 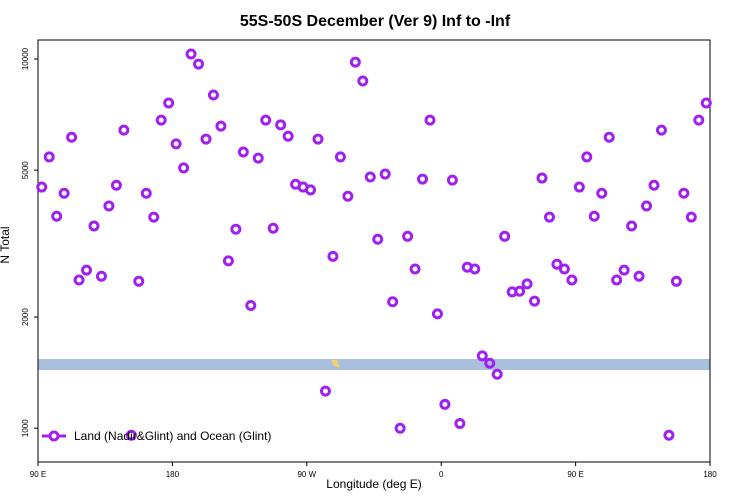 I want to click on x-tick-label: 180, so click(x=710, y=474).